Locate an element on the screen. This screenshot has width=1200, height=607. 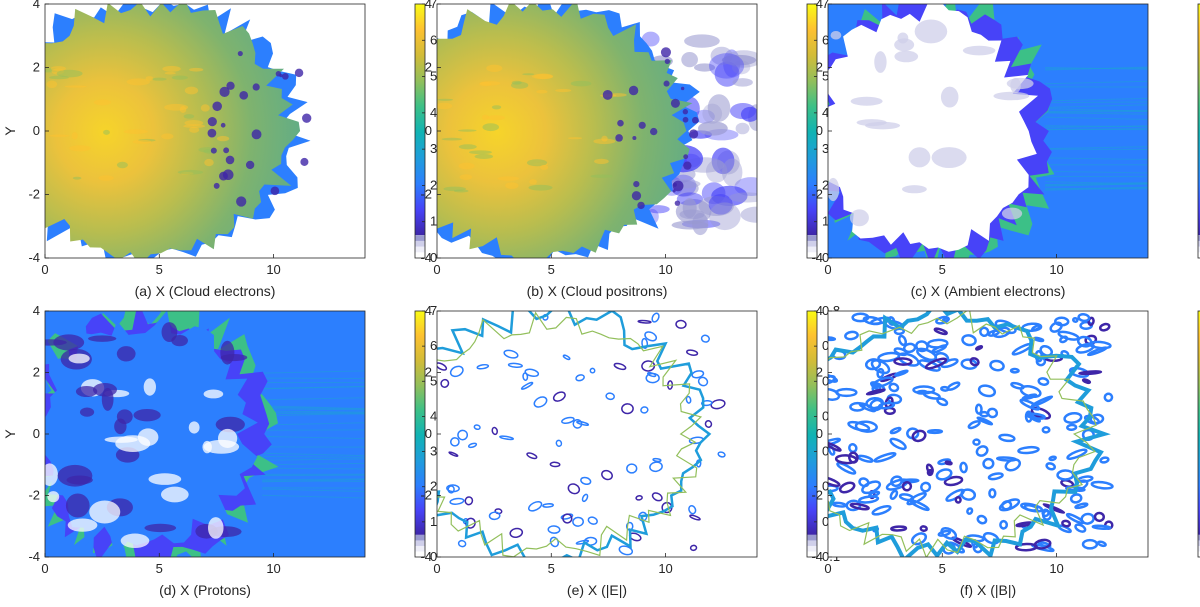
x-axis-label: (b) X (Cloud positrons) is located at coordinates (597, 291).